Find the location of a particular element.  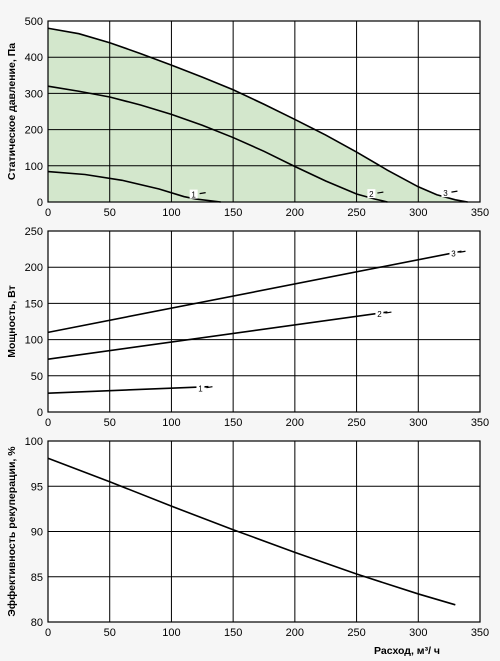

y-tick-label: 250 is located at coordinates (34, 232).